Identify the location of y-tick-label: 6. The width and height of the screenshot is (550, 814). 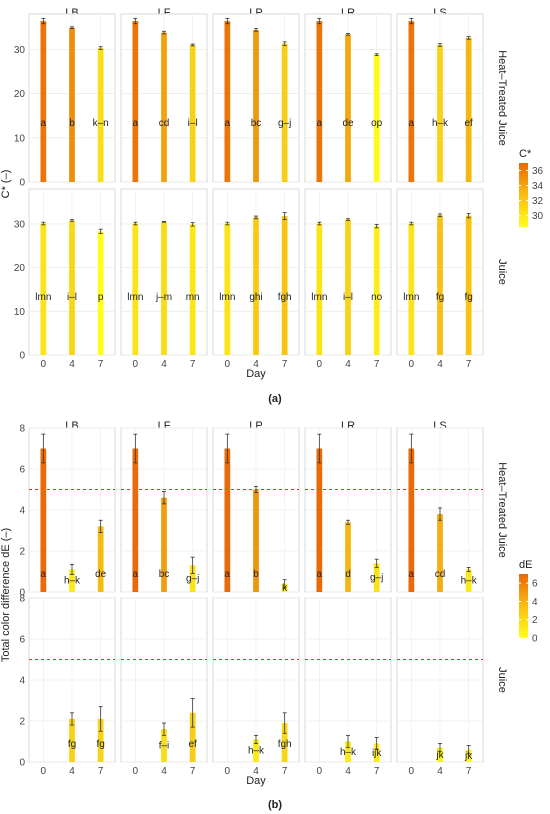
(22, 470).